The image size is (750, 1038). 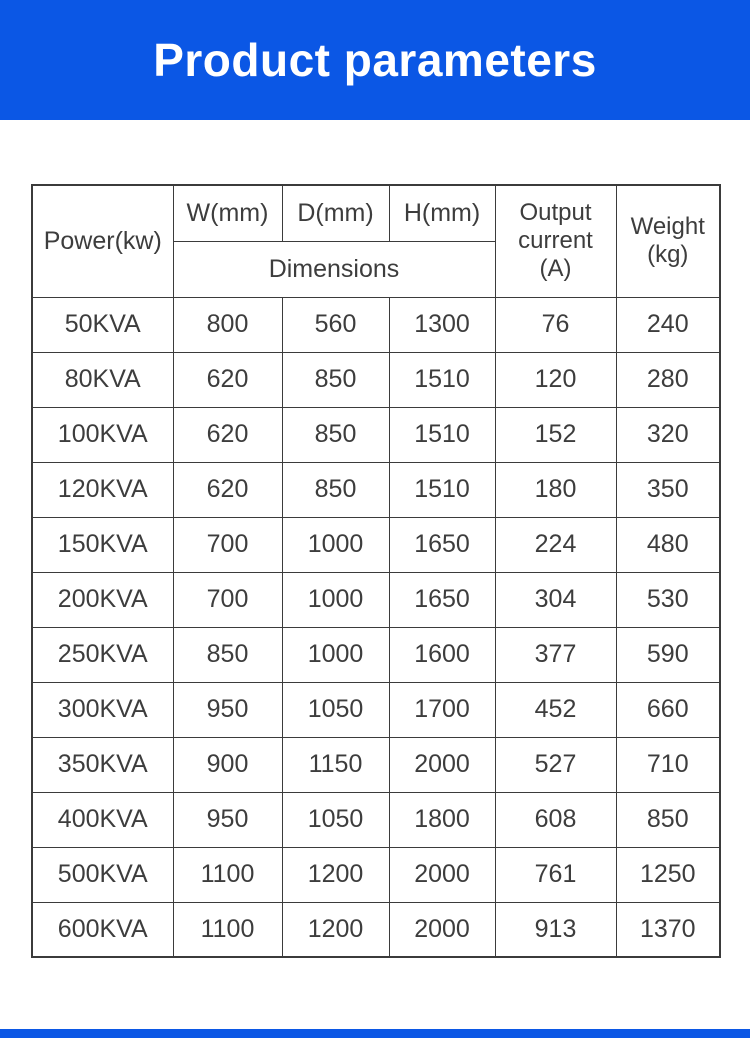 What do you see at coordinates (442, 654) in the screenshot?
I see `cell-h: 1600` at bounding box center [442, 654].